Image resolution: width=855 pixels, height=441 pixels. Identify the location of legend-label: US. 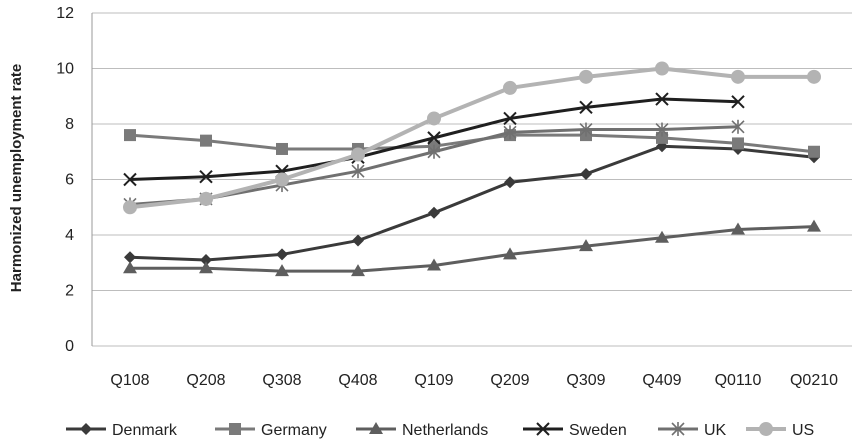
(803, 430).